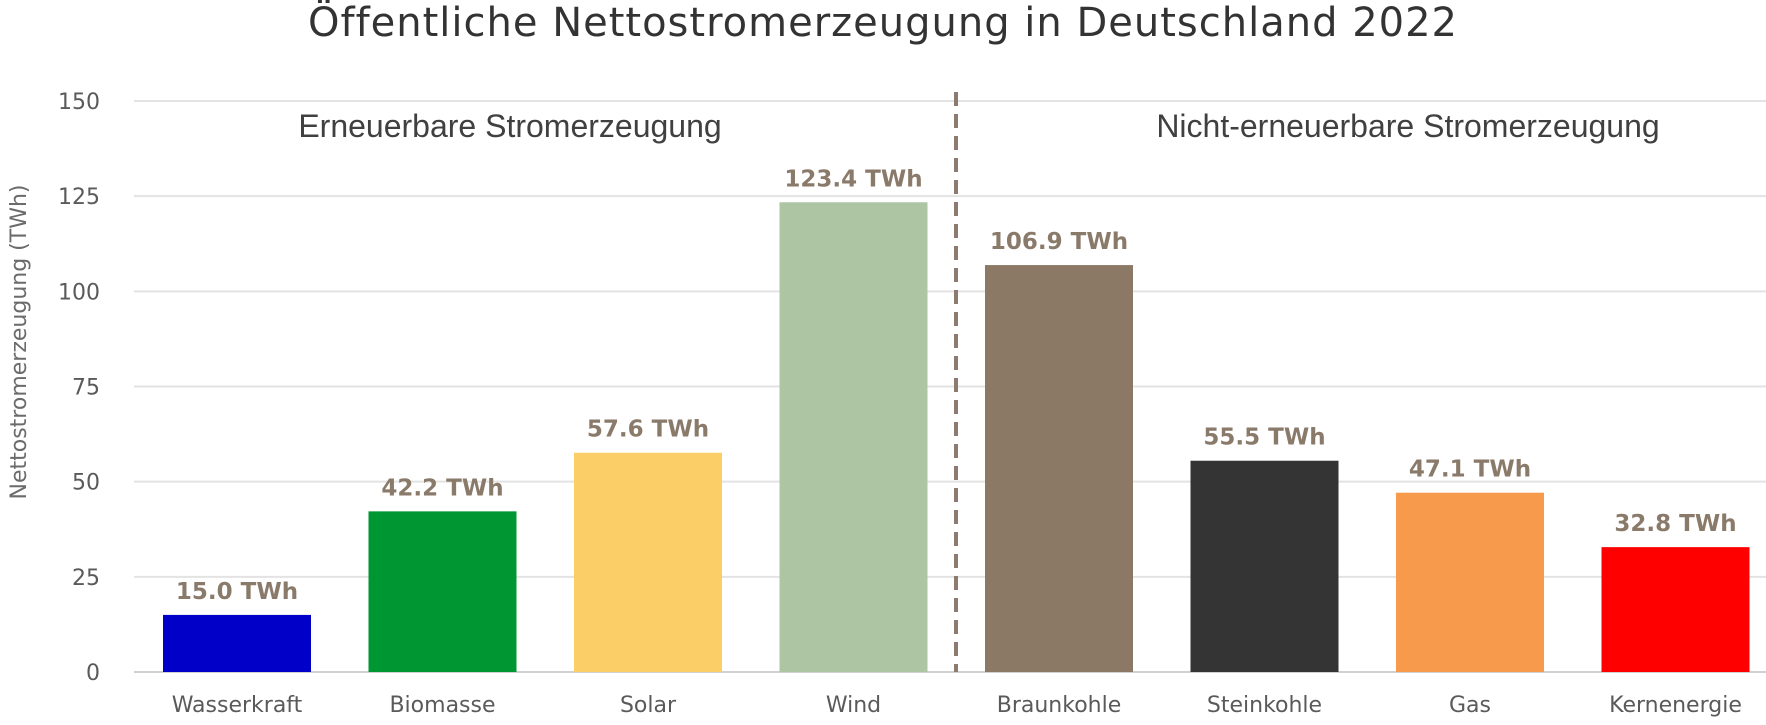 This screenshot has width=1766, height=725. What do you see at coordinates (1470, 705) in the screenshot?
I see `x-tick-label-gas: Gas` at bounding box center [1470, 705].